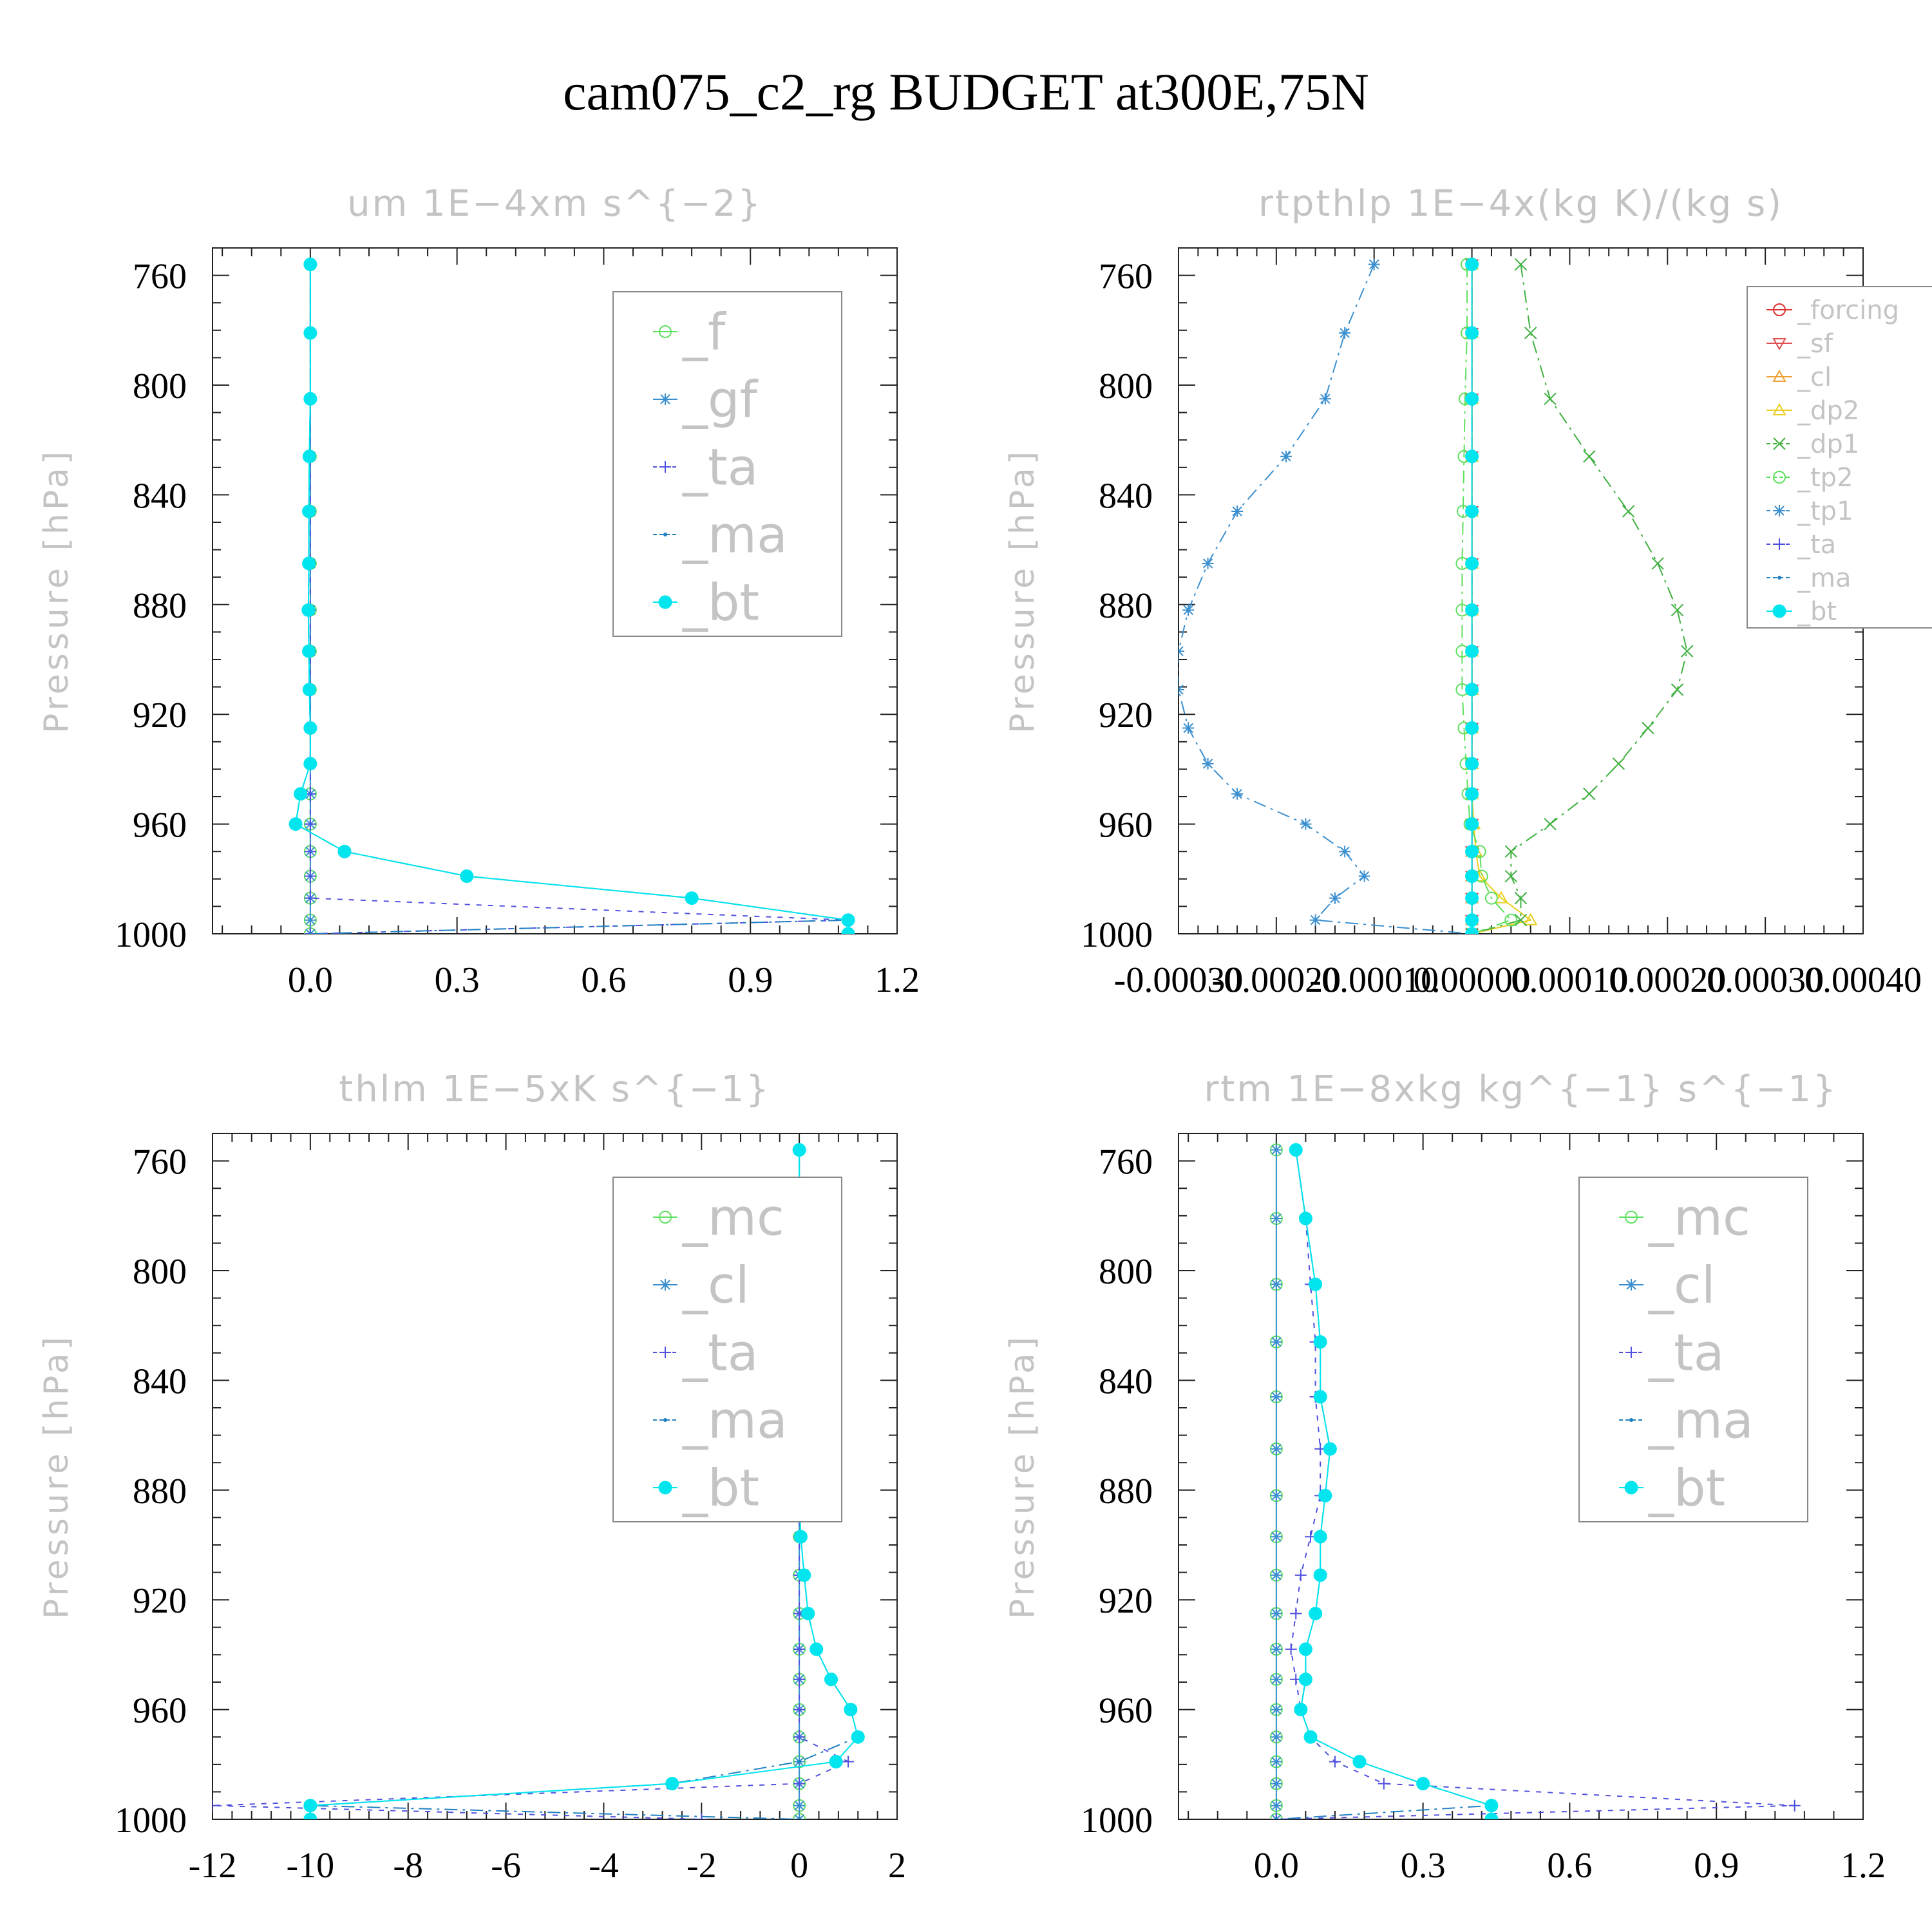 The height and width of the screenshot is (1932, 1932). I want to click on x-tick-label: 0.00010, so click(1570, 980).